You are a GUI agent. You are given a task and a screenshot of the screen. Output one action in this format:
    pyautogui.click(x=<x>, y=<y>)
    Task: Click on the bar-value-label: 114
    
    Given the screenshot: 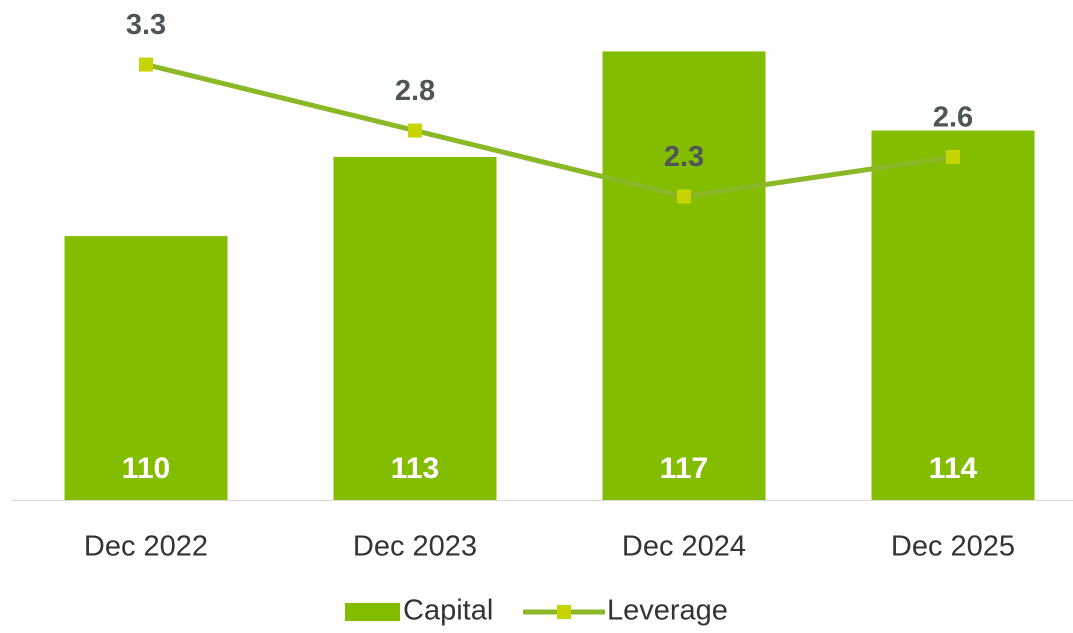 What is the action you would take?
    pyautogui.click(x=953, y=468)
    